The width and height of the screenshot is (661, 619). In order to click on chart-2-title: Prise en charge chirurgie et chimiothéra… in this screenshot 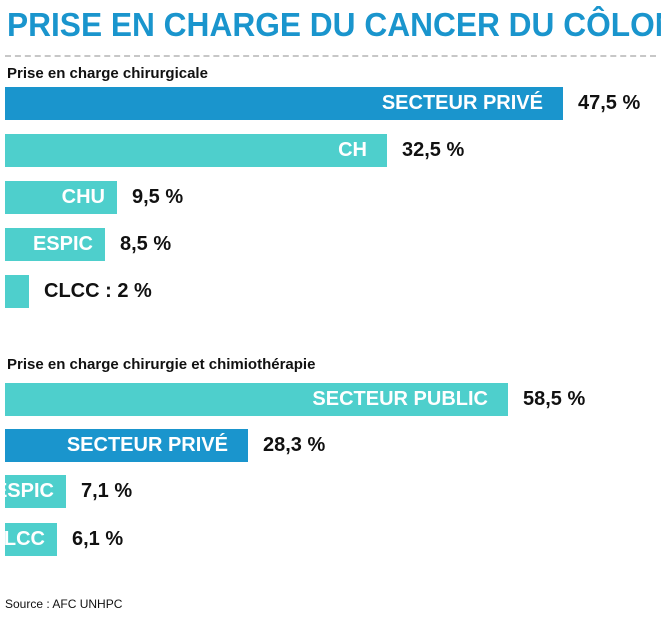, I will do `click(161, 364)`.